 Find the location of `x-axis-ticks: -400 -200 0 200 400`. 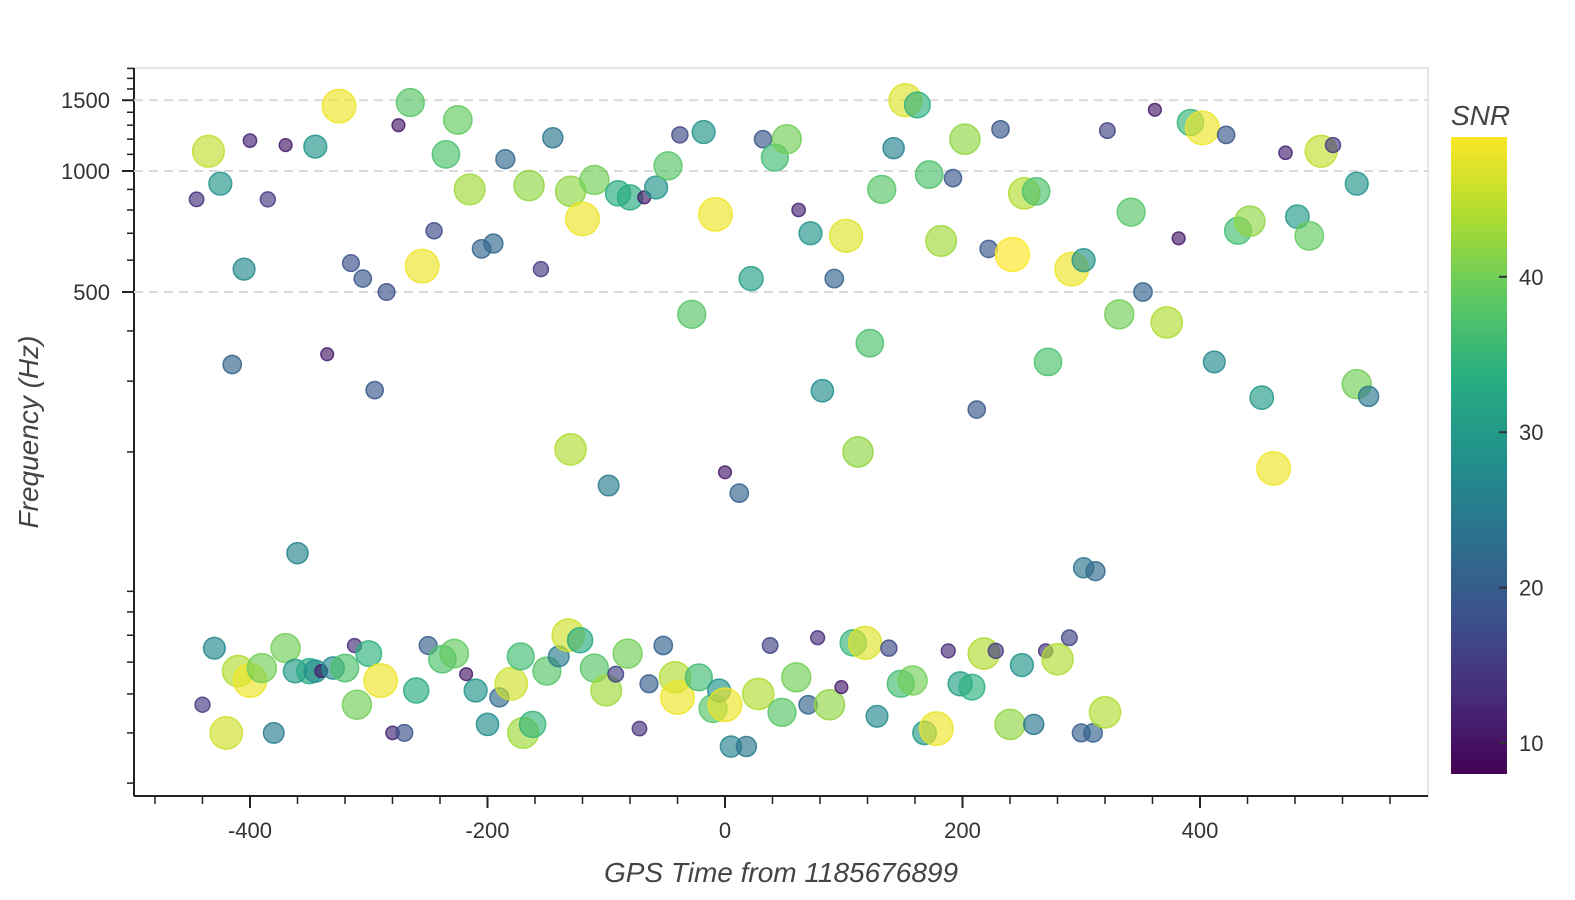

x-axis-ticks: -400 -200 0 200 400 is located at coordinates (772, 819).